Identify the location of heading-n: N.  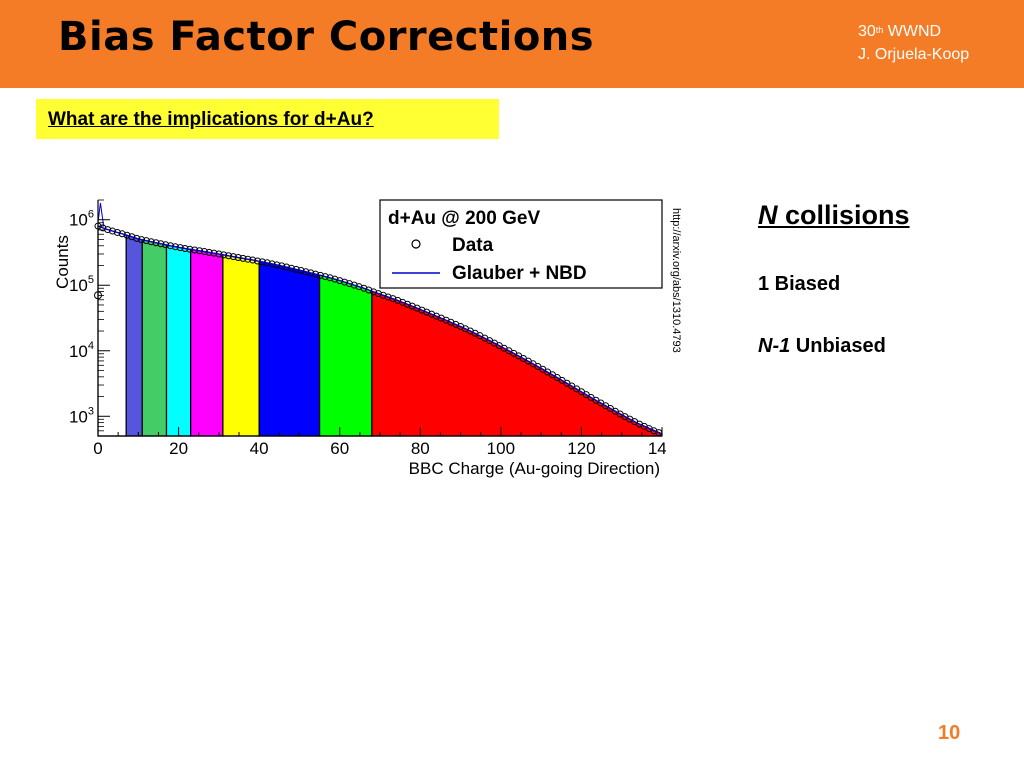
(768, 215).